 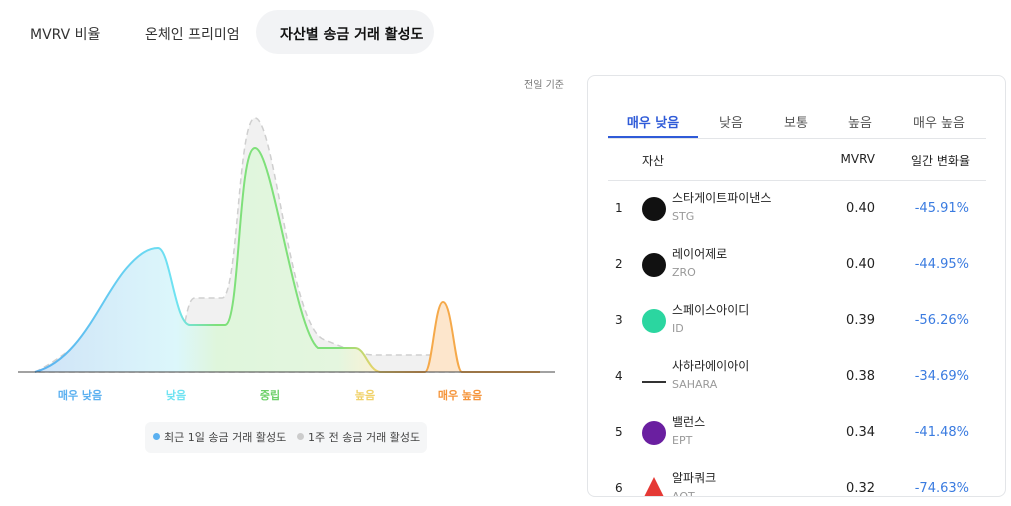 I want to click on asset-symbol: ID, so click(x=678, y=328).